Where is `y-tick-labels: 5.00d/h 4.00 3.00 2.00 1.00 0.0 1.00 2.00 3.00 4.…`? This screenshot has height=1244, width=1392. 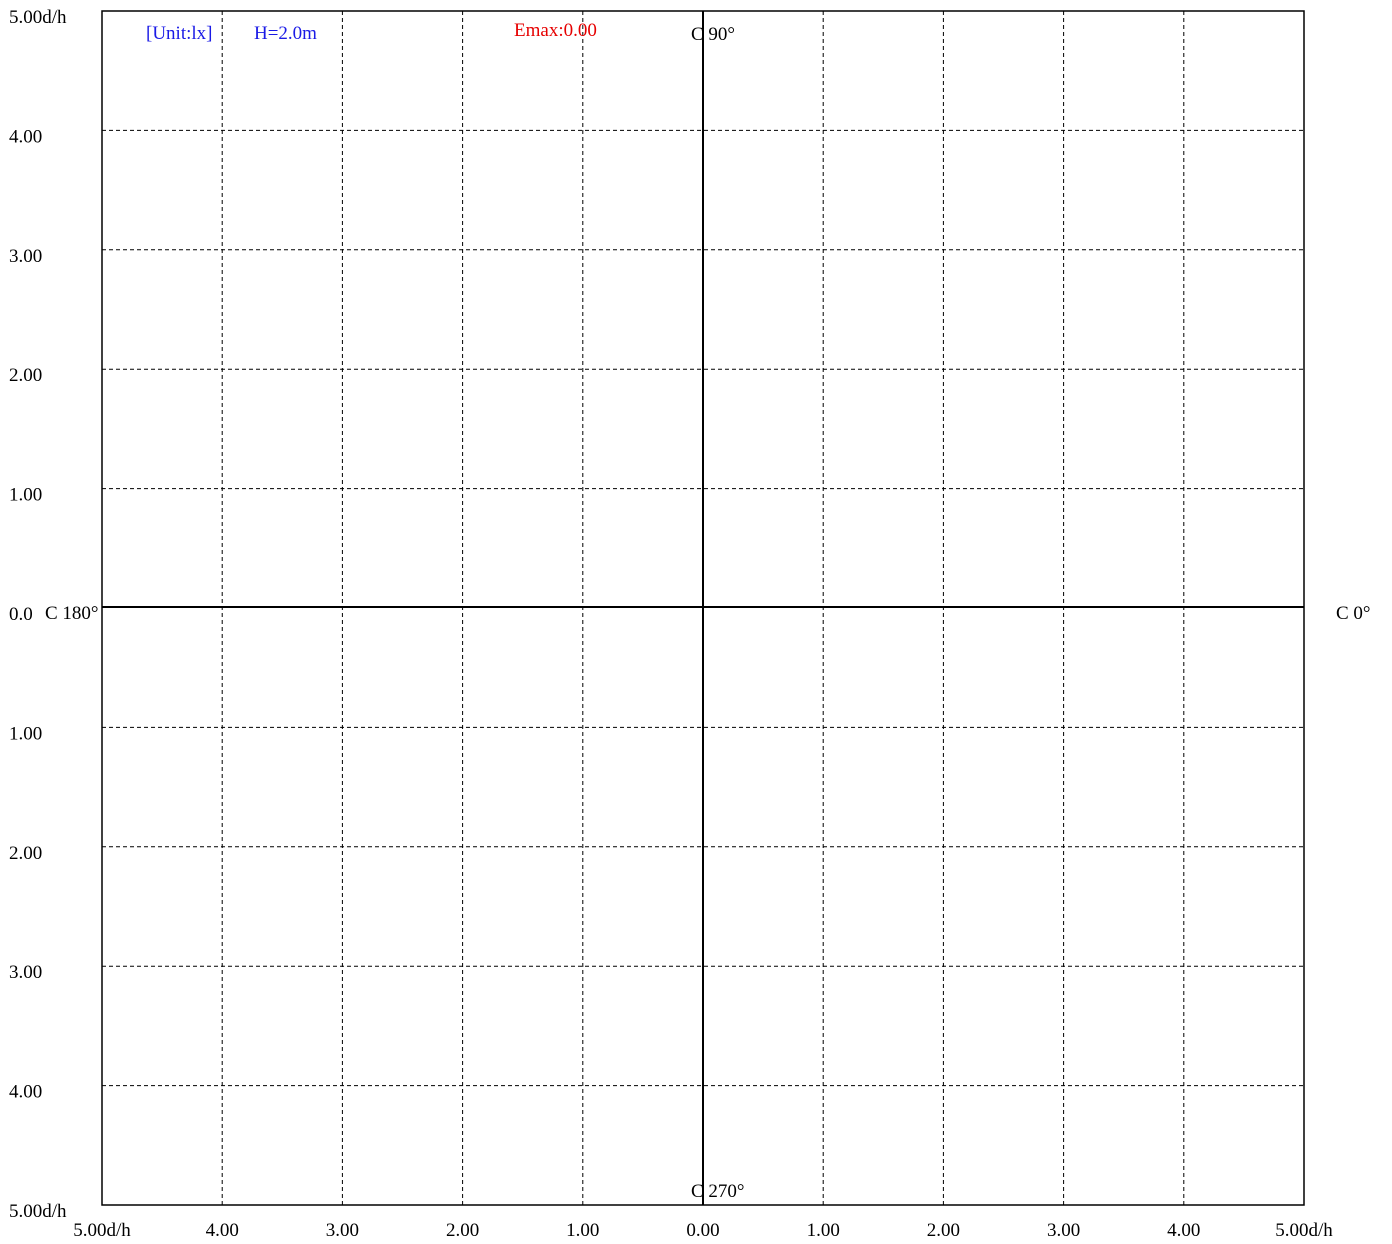 y-tick-labels: 5.00d/h 4.00 3.00 2.00 1.00 0.0 1.00 2.00 3.00 4.… is located at coordinates (38, 614).